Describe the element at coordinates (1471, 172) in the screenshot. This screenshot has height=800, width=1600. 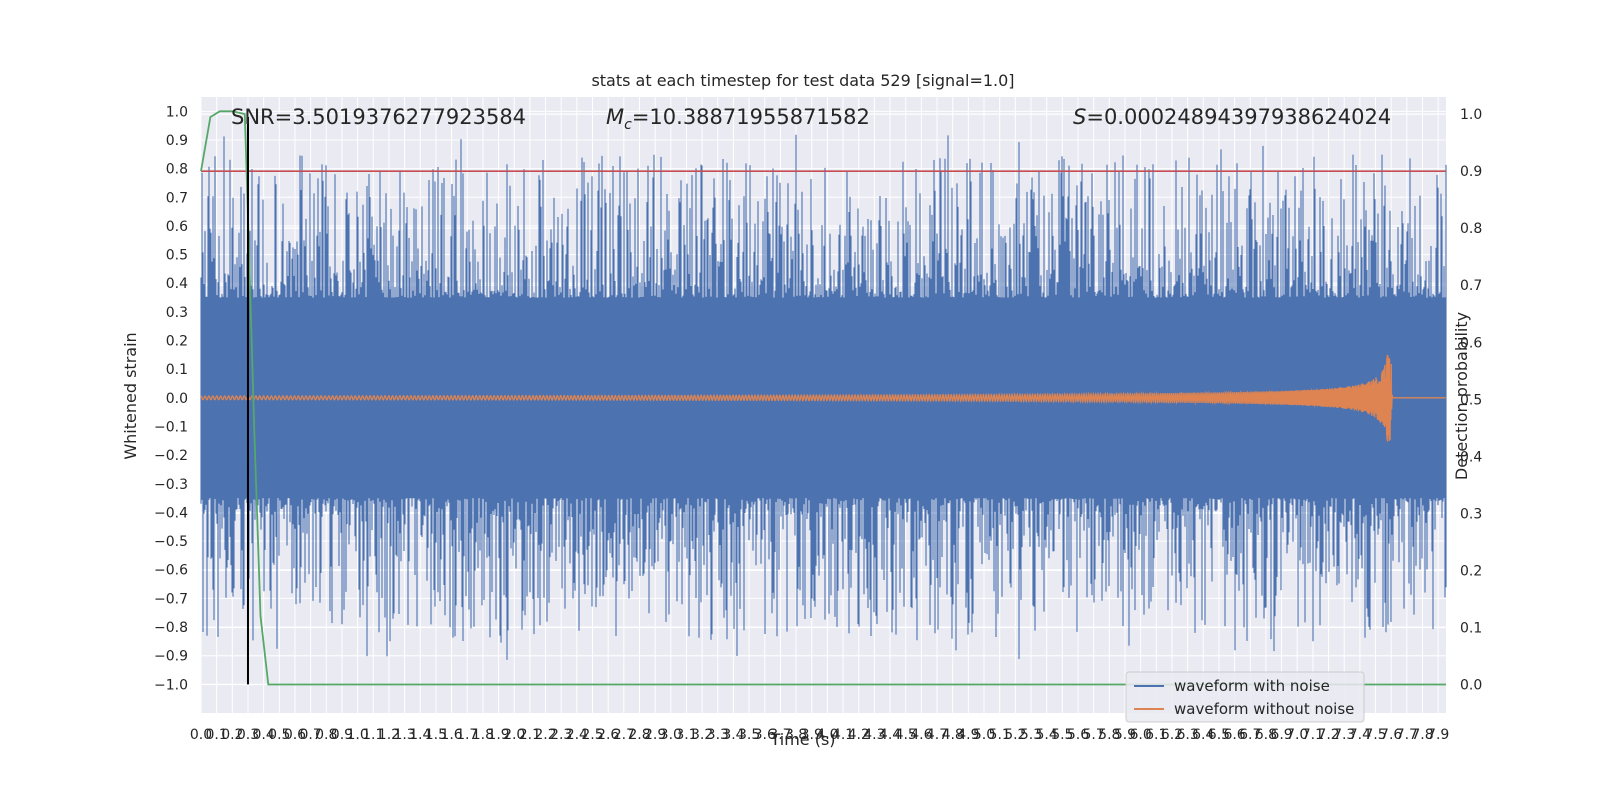
I see `right-tick-label: 0.9` at that location.